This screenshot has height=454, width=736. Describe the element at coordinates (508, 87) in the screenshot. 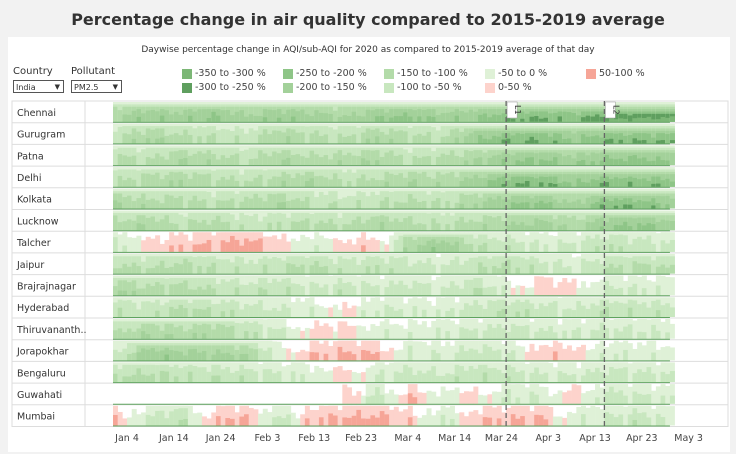

I see `legend-item: 0-50 %` at that location.